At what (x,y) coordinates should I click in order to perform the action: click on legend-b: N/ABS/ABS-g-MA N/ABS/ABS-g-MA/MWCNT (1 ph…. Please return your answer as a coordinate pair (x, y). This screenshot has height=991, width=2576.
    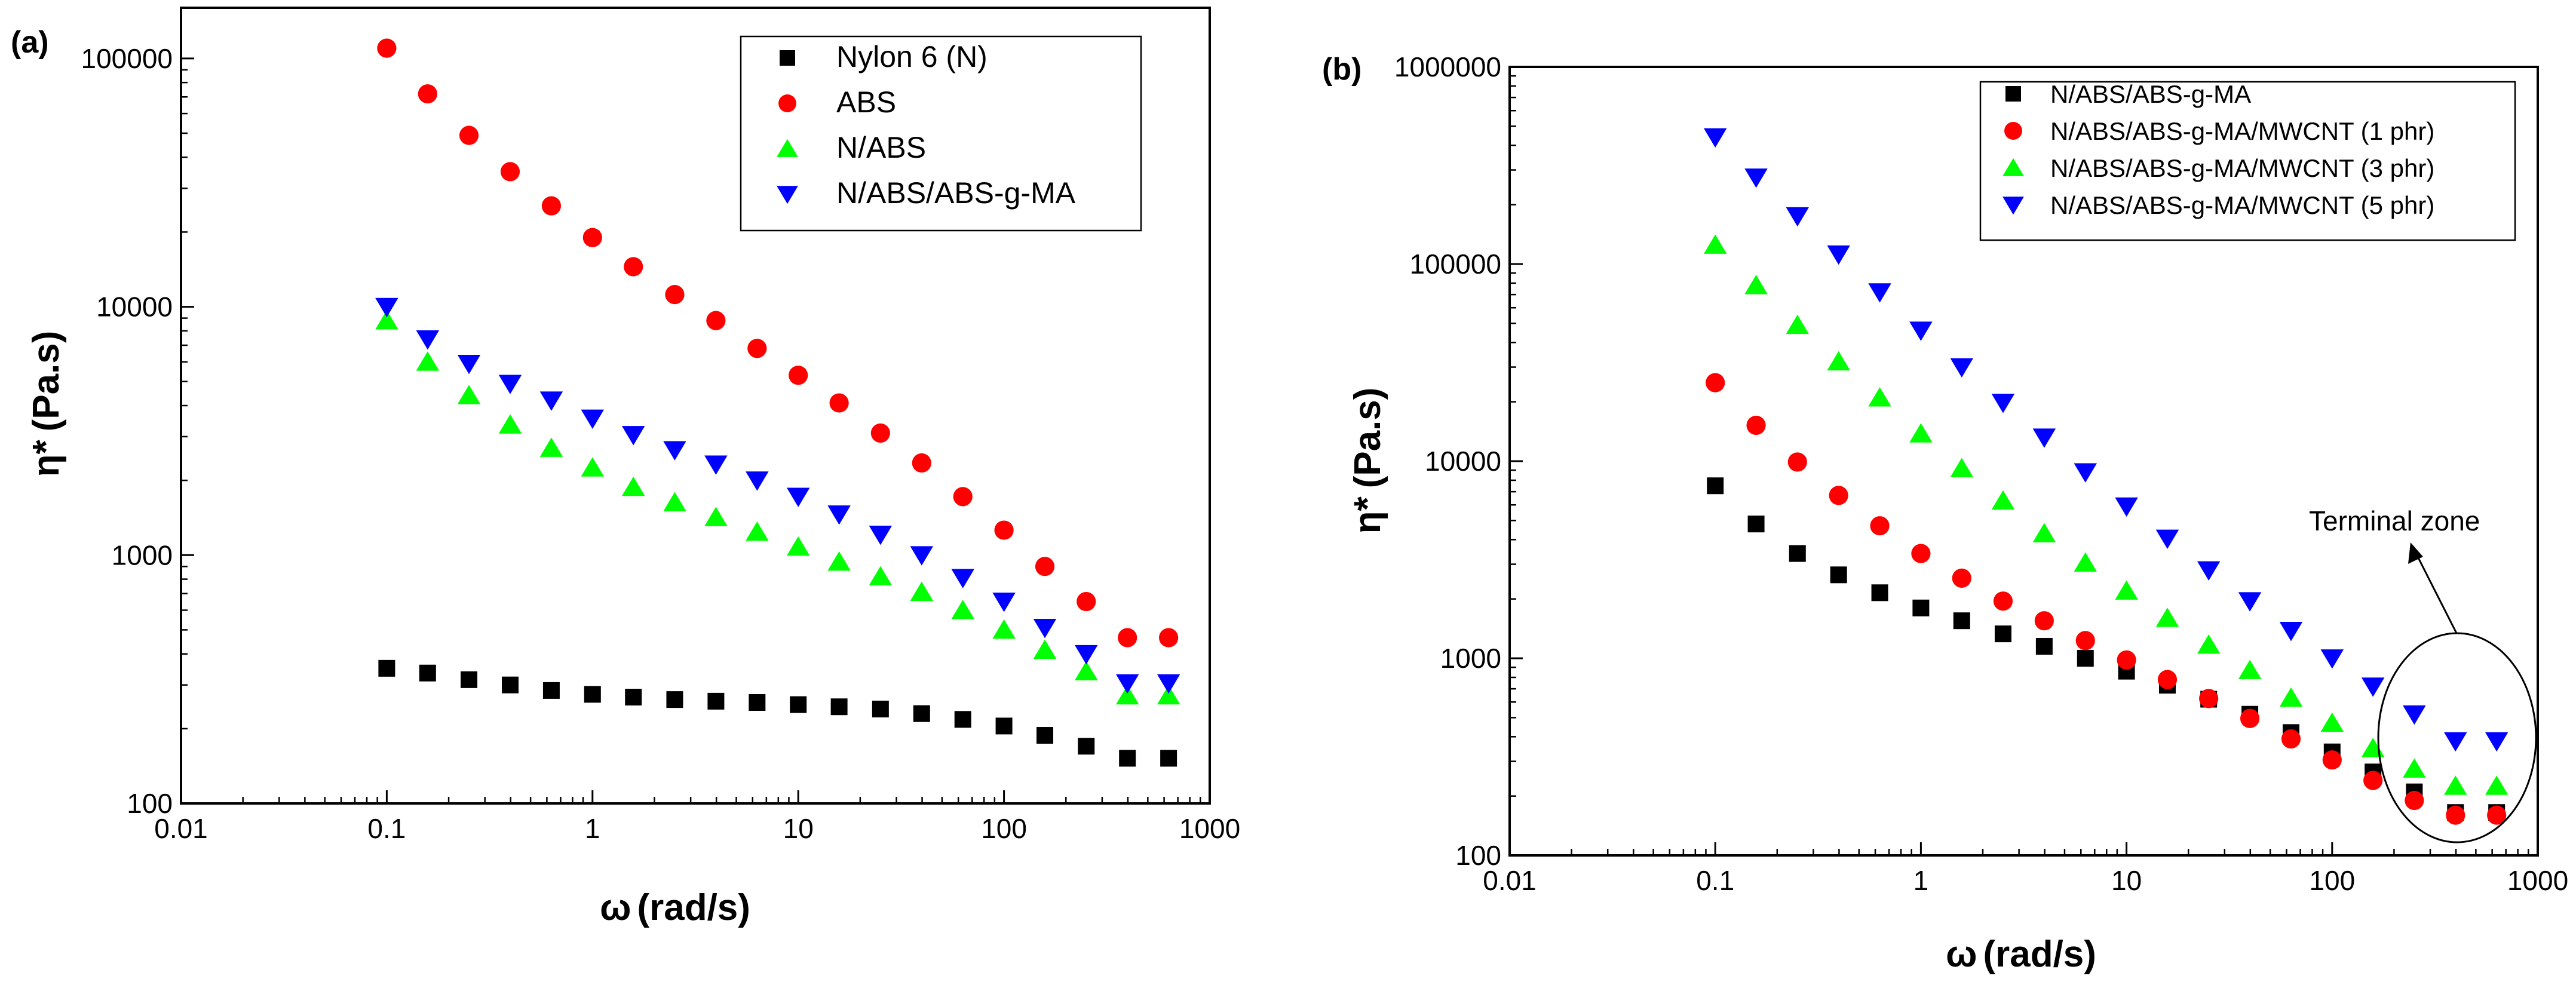
    Looking at the image, I should click on (2247, 160).